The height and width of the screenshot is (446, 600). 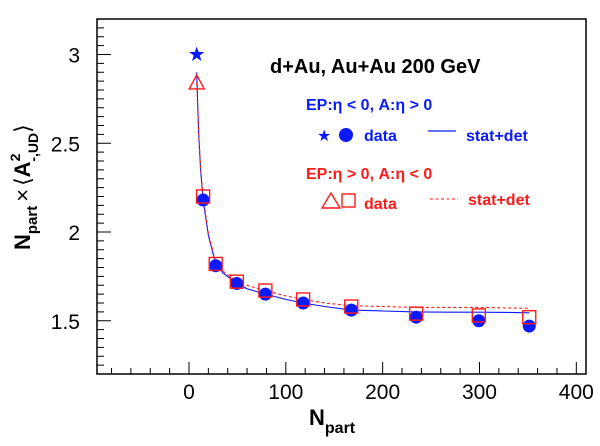 I want to click on legend-blue: EP:η < 0, A:η > 0 ★ data stat+det, so click(x=417, y=121).